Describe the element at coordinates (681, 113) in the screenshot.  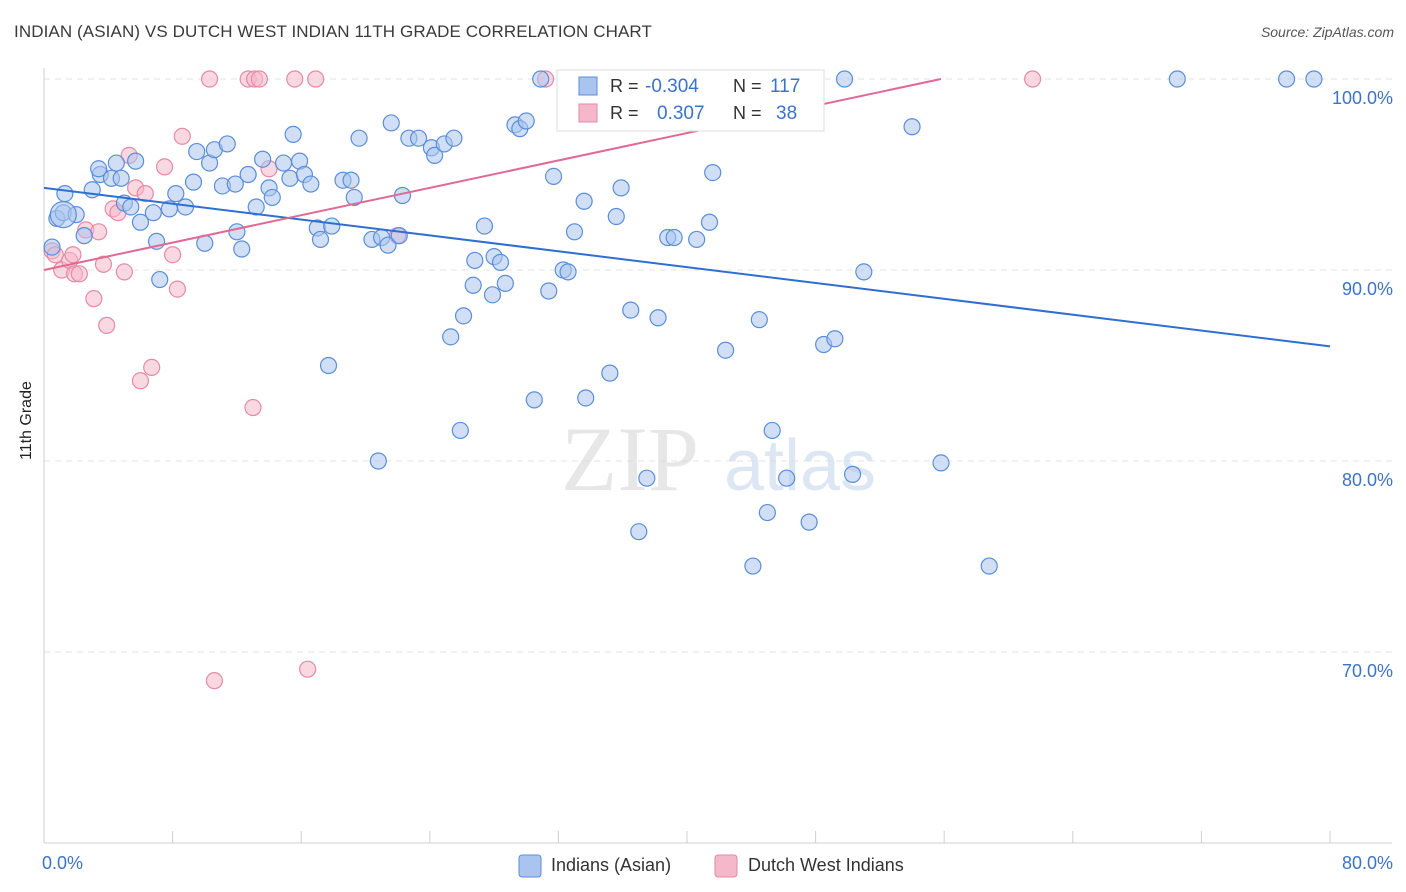
I see `stats-r-value-pink: 0.307` at that location.